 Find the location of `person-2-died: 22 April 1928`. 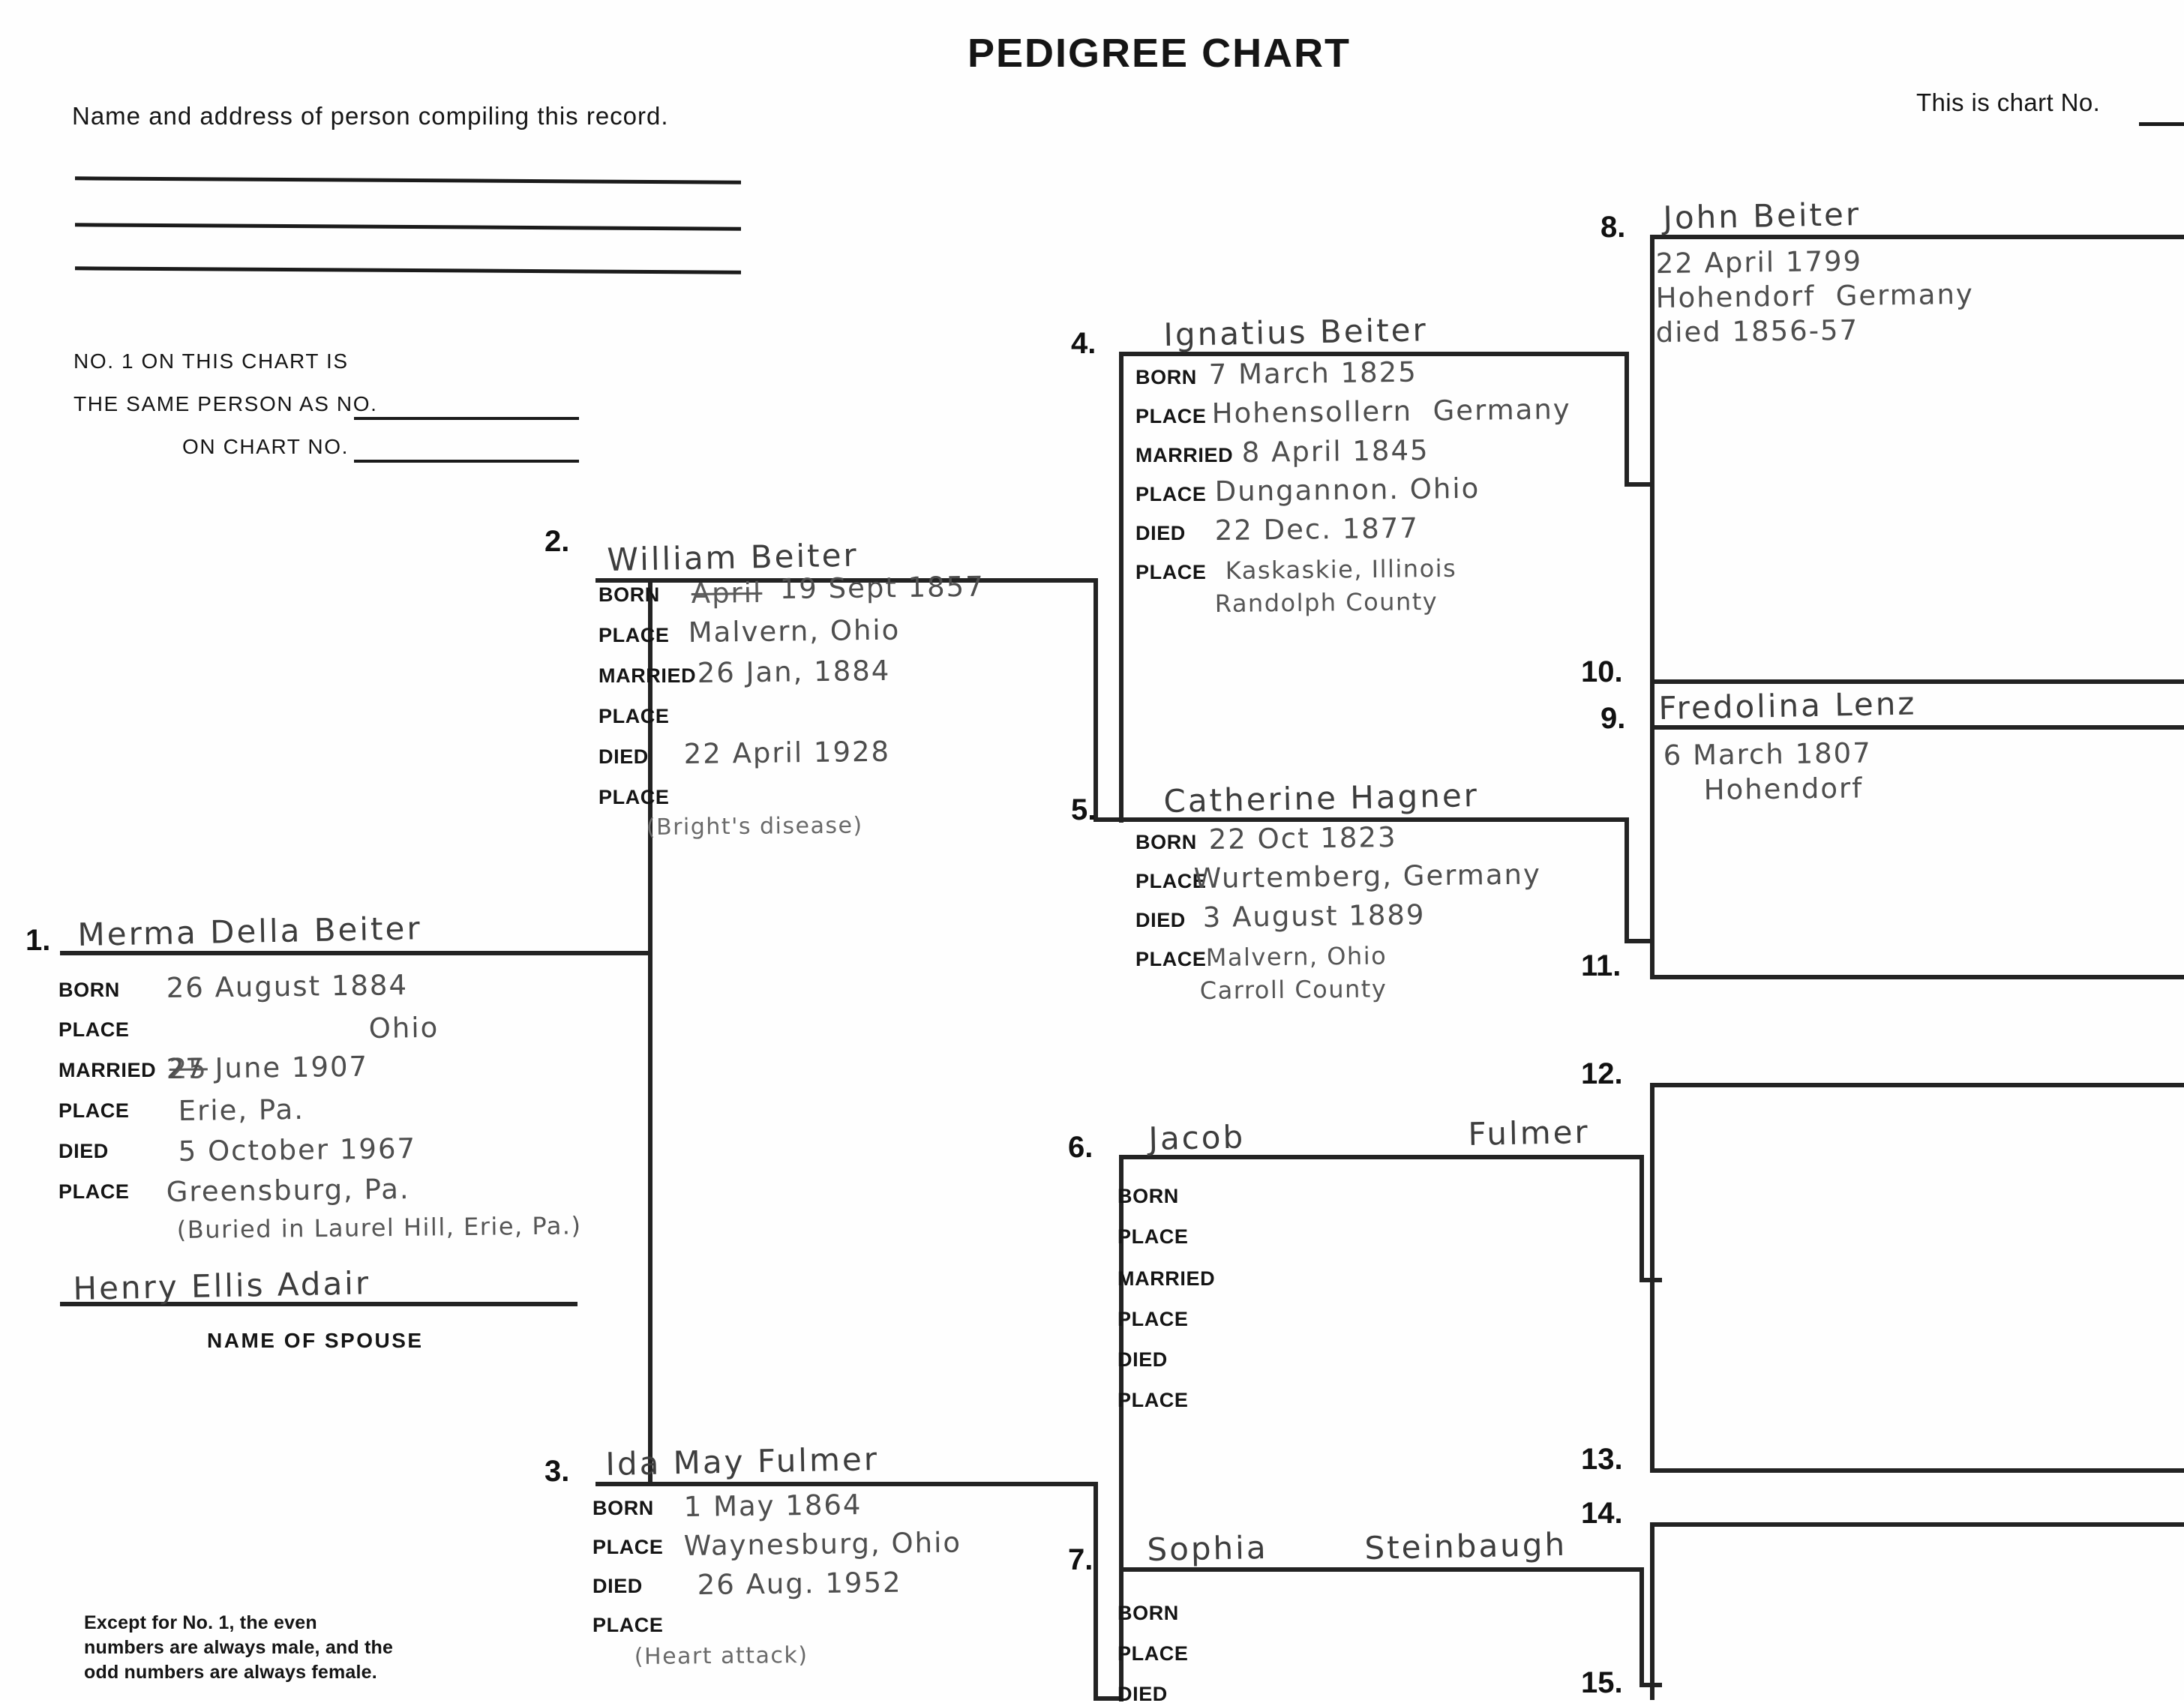

person-2-died: 22 April 1928 is located at coordinates (787, 752).